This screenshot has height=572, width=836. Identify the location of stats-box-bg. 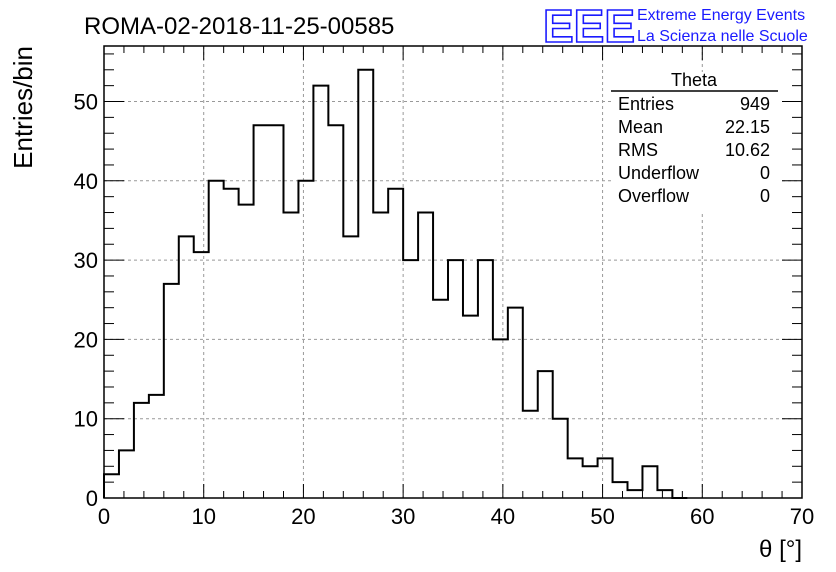
(695, 142).